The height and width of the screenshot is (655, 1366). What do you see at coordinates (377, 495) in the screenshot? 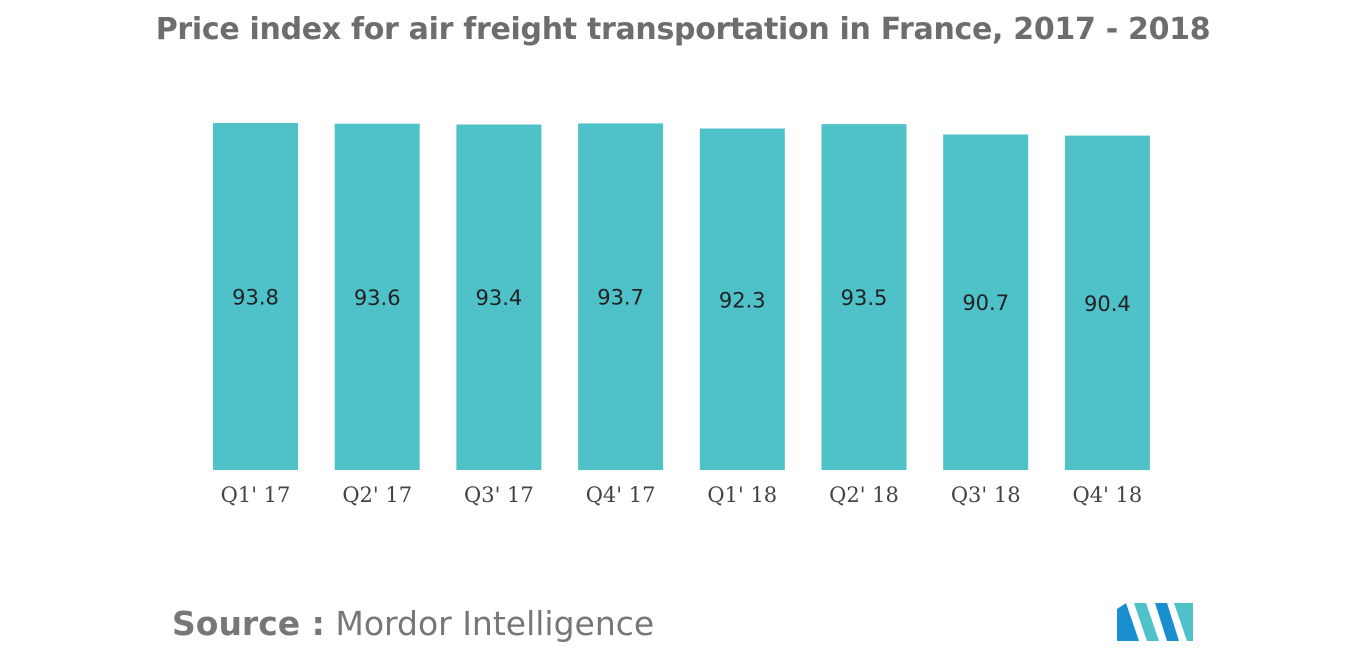
I see `x-tick-label-q2-17: Q2' 17` at bounding box center [377, 495].